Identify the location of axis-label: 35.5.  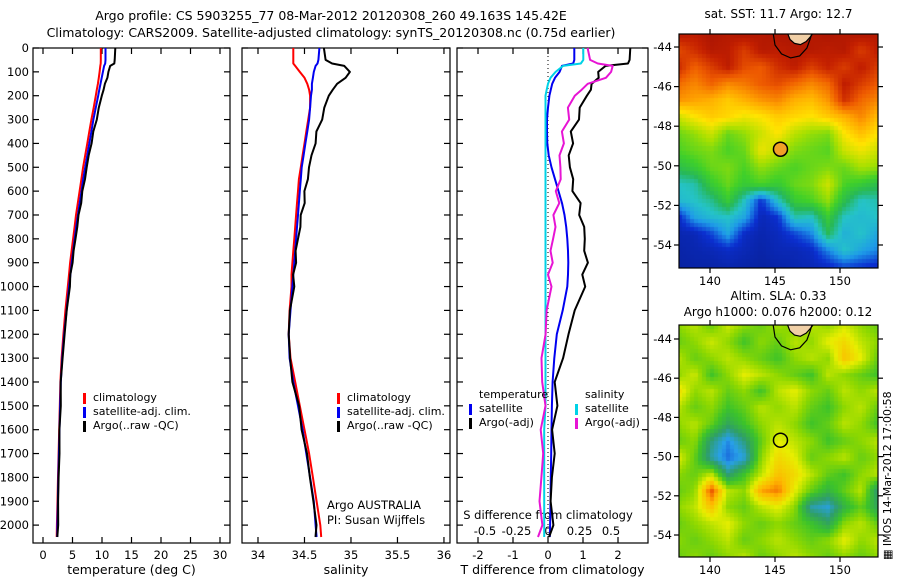
(398, 555).